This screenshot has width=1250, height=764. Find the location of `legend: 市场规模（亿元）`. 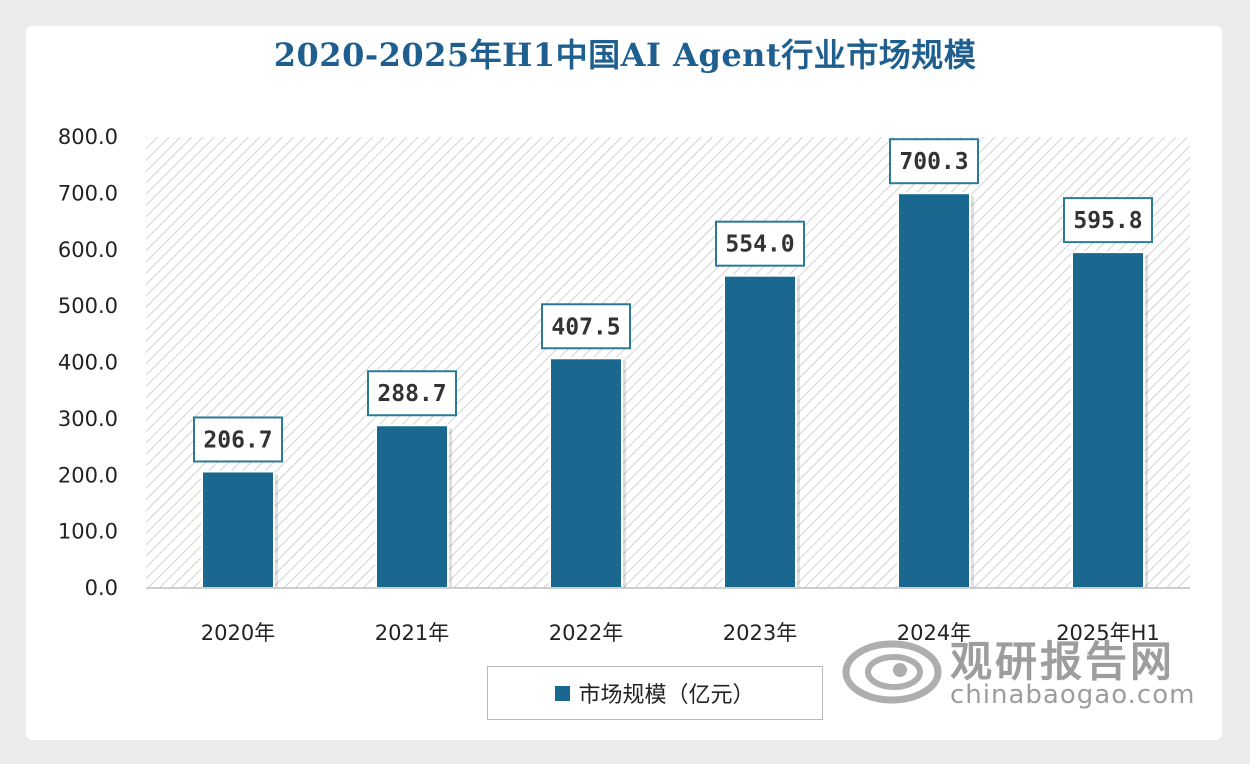

legend: 市场规模（亿元） is located at coordinates (655, 693).